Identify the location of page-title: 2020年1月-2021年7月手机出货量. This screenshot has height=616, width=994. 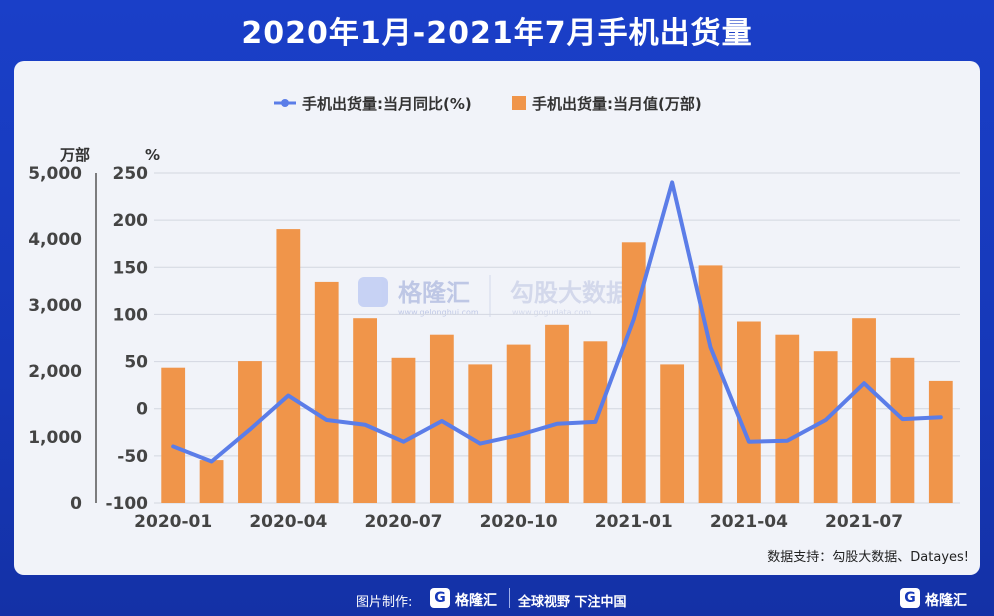
(497, 33).